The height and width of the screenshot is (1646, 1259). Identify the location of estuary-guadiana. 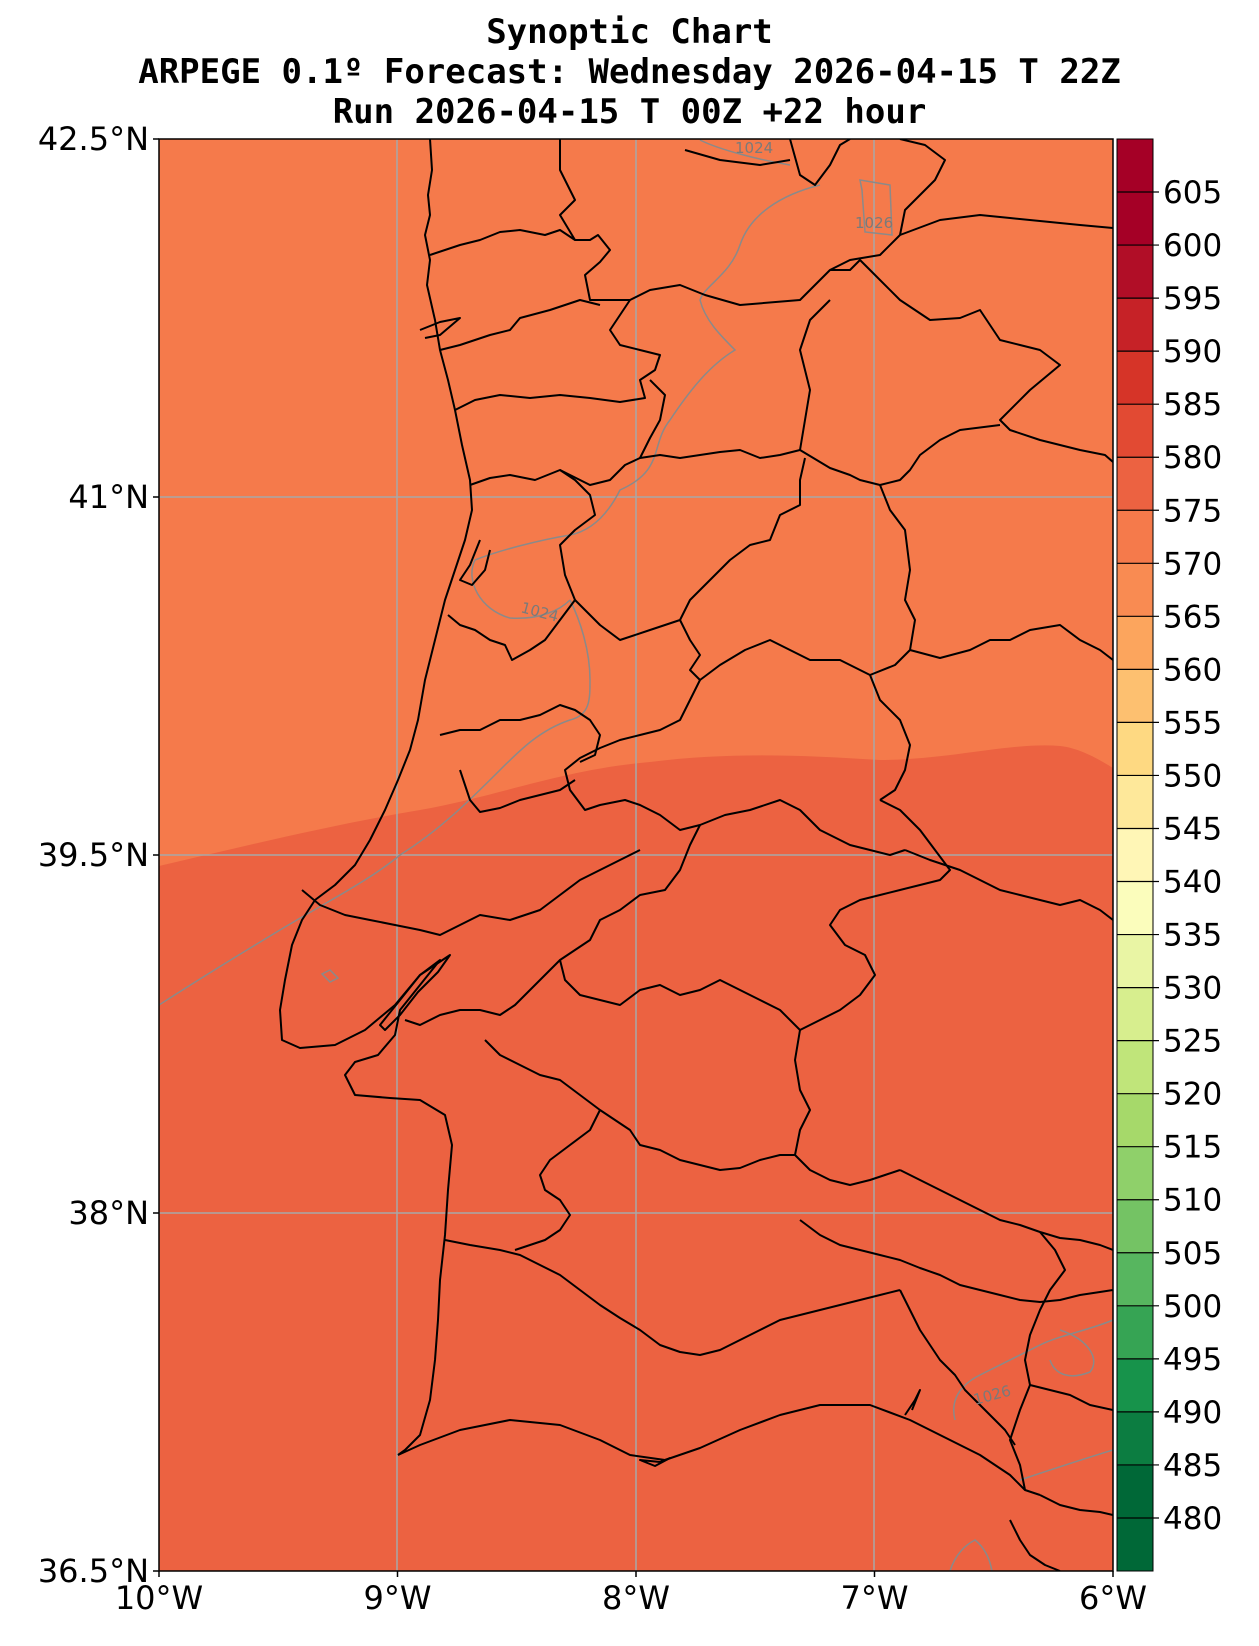
(912, 1402).